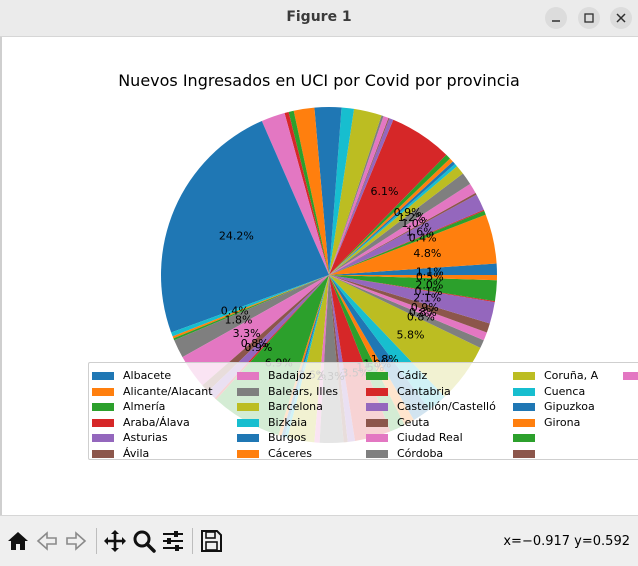  Describe the element at coordinates (295, 406) in the screenshot. I see `legend-label: Barcelona` at that location.